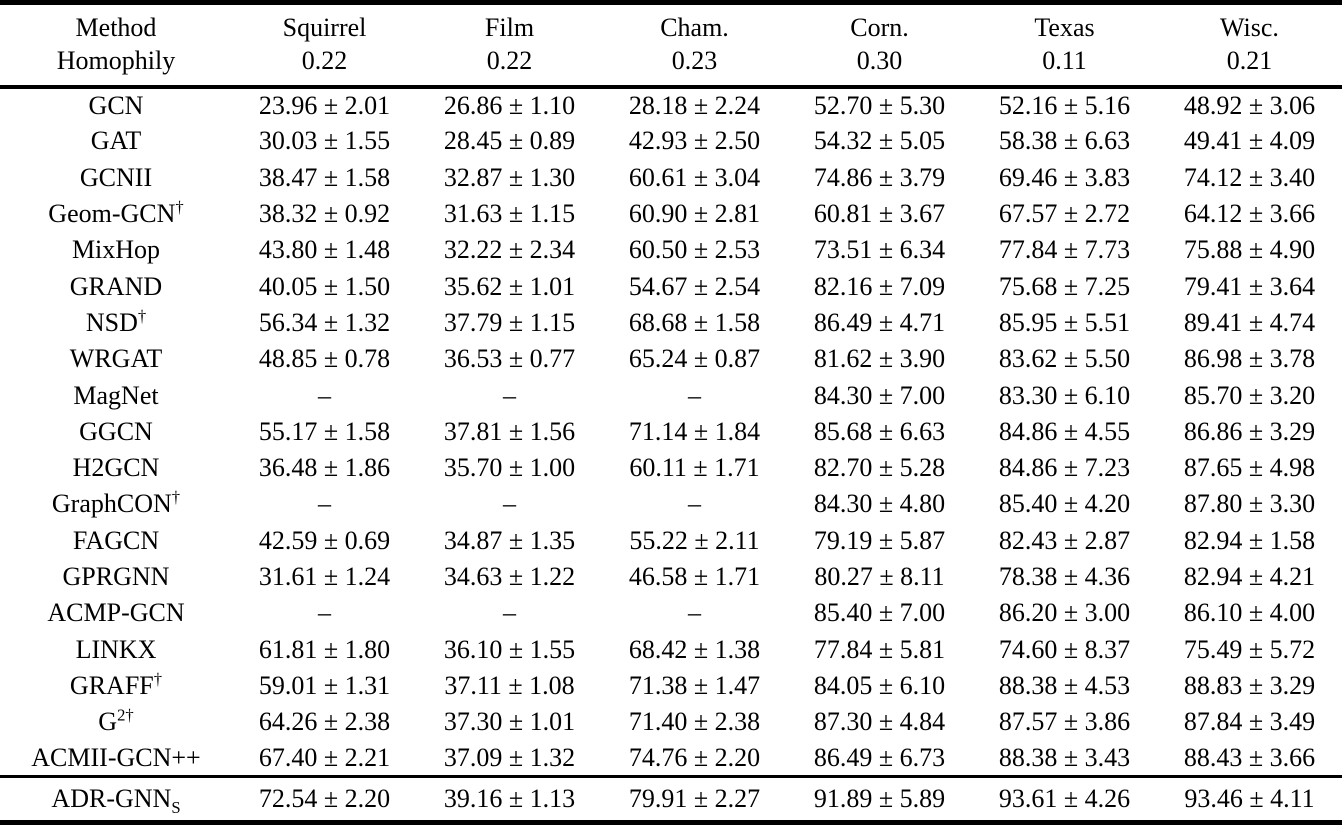 The width and height of the screenshot is (1342, 838). What do you see at coordinates (1249, 431) in the screenshot?
I see `value-cell: 86.86 ± 3.29` at bounding box center [1249, 431].